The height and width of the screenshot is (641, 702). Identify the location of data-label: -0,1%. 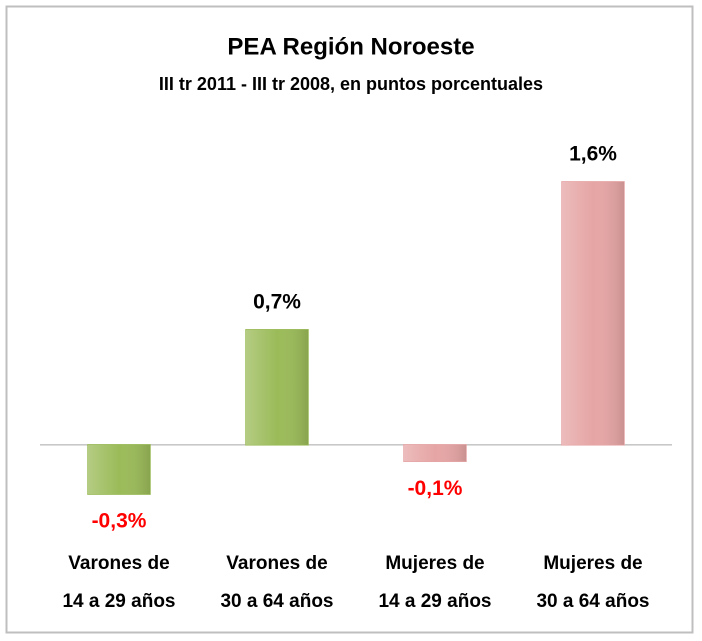
(435, 488).